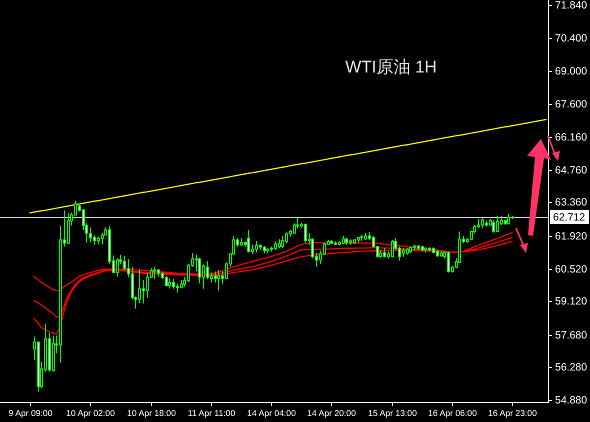 Image resolution: width=590 pixels, height=422 pixels. I want to click on xtick-label: 16 Apr 06:00, so click(452, 413).